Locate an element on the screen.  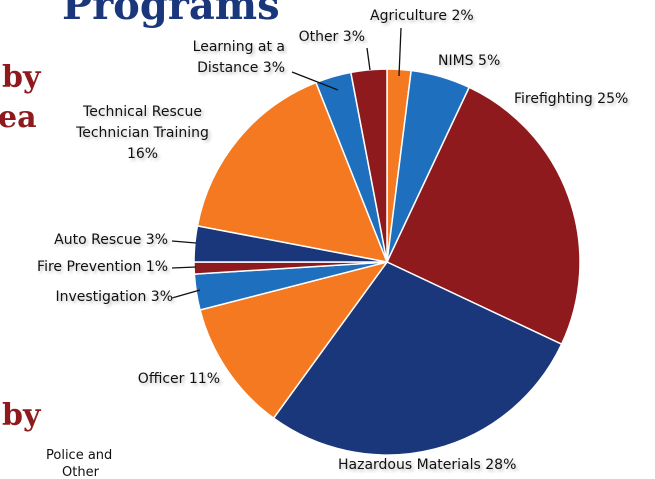
category-name: Investigation is located at coordinates (101, 297).